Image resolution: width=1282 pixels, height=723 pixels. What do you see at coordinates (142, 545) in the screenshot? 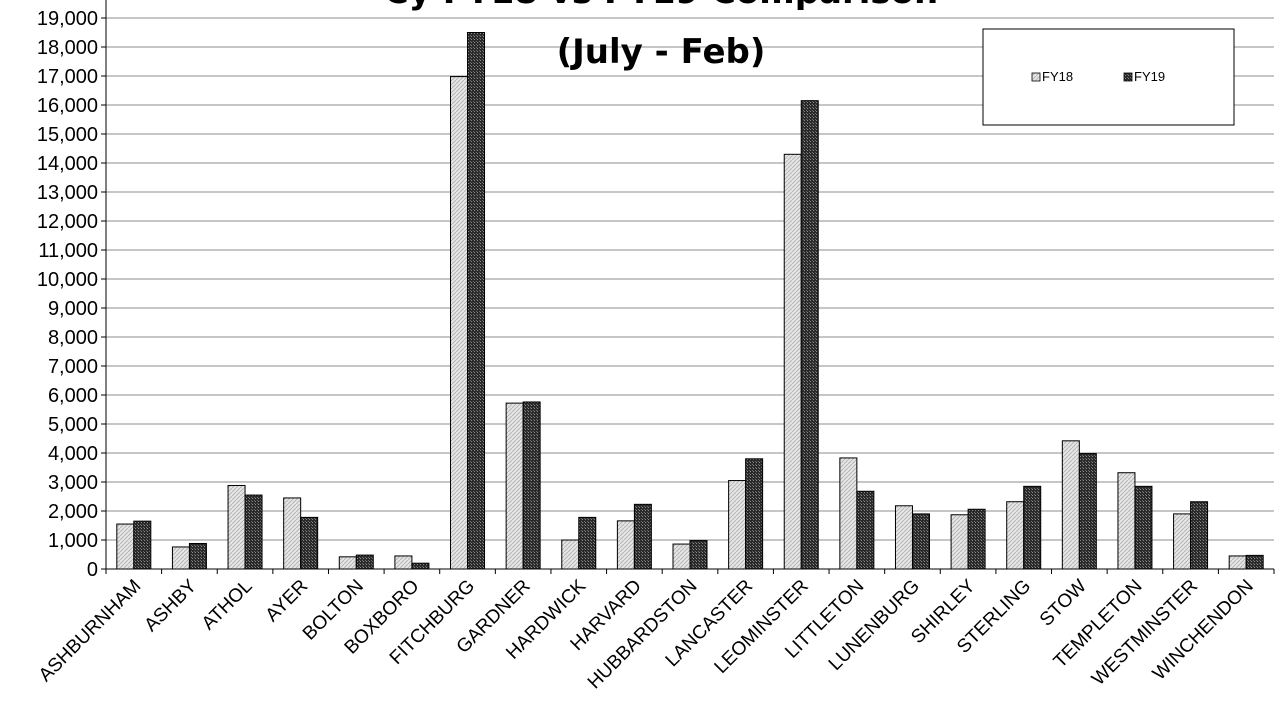
I see `bar-fy19-ashburnham` at bounding box center [142, 545].